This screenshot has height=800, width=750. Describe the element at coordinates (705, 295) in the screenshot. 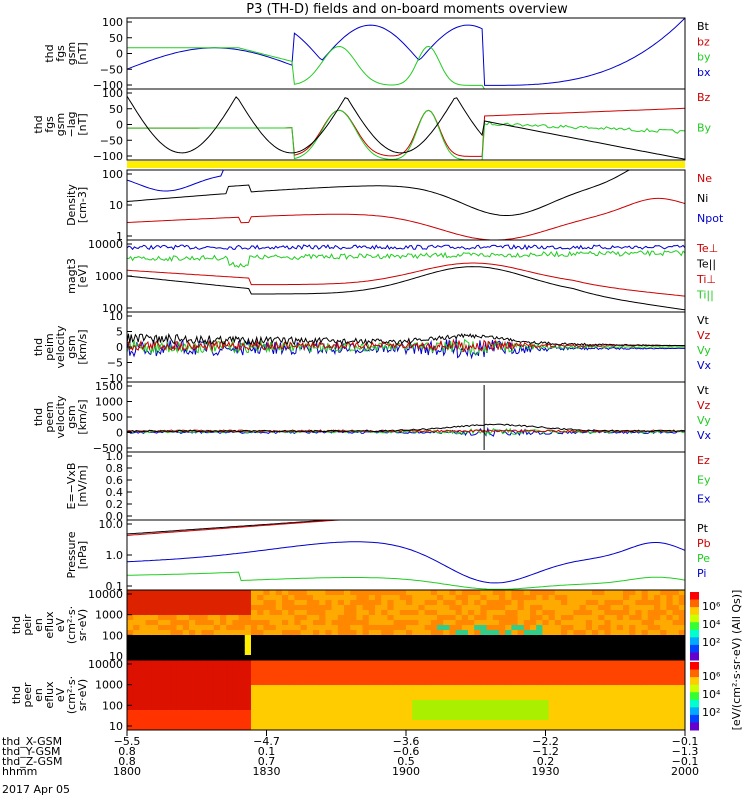

I see `legend-Ti||: Ti||` at that location.